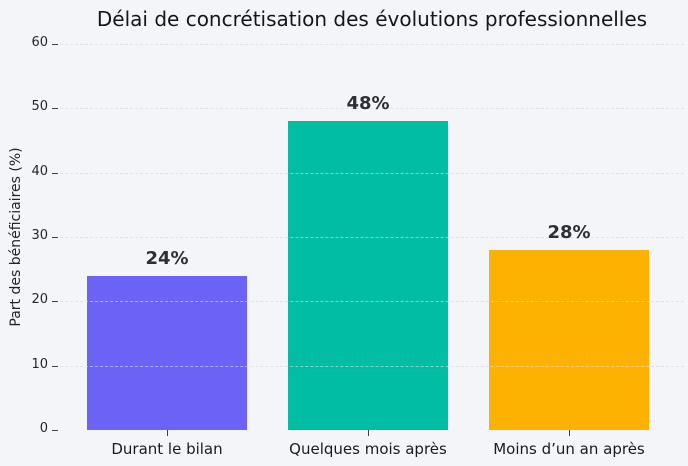 Image resolution: width=688 pixels, height=466 pixels. Describe the element at coordinates (39, 300) in the screenshot. I see `y-tick-label-20: 20` at that location.